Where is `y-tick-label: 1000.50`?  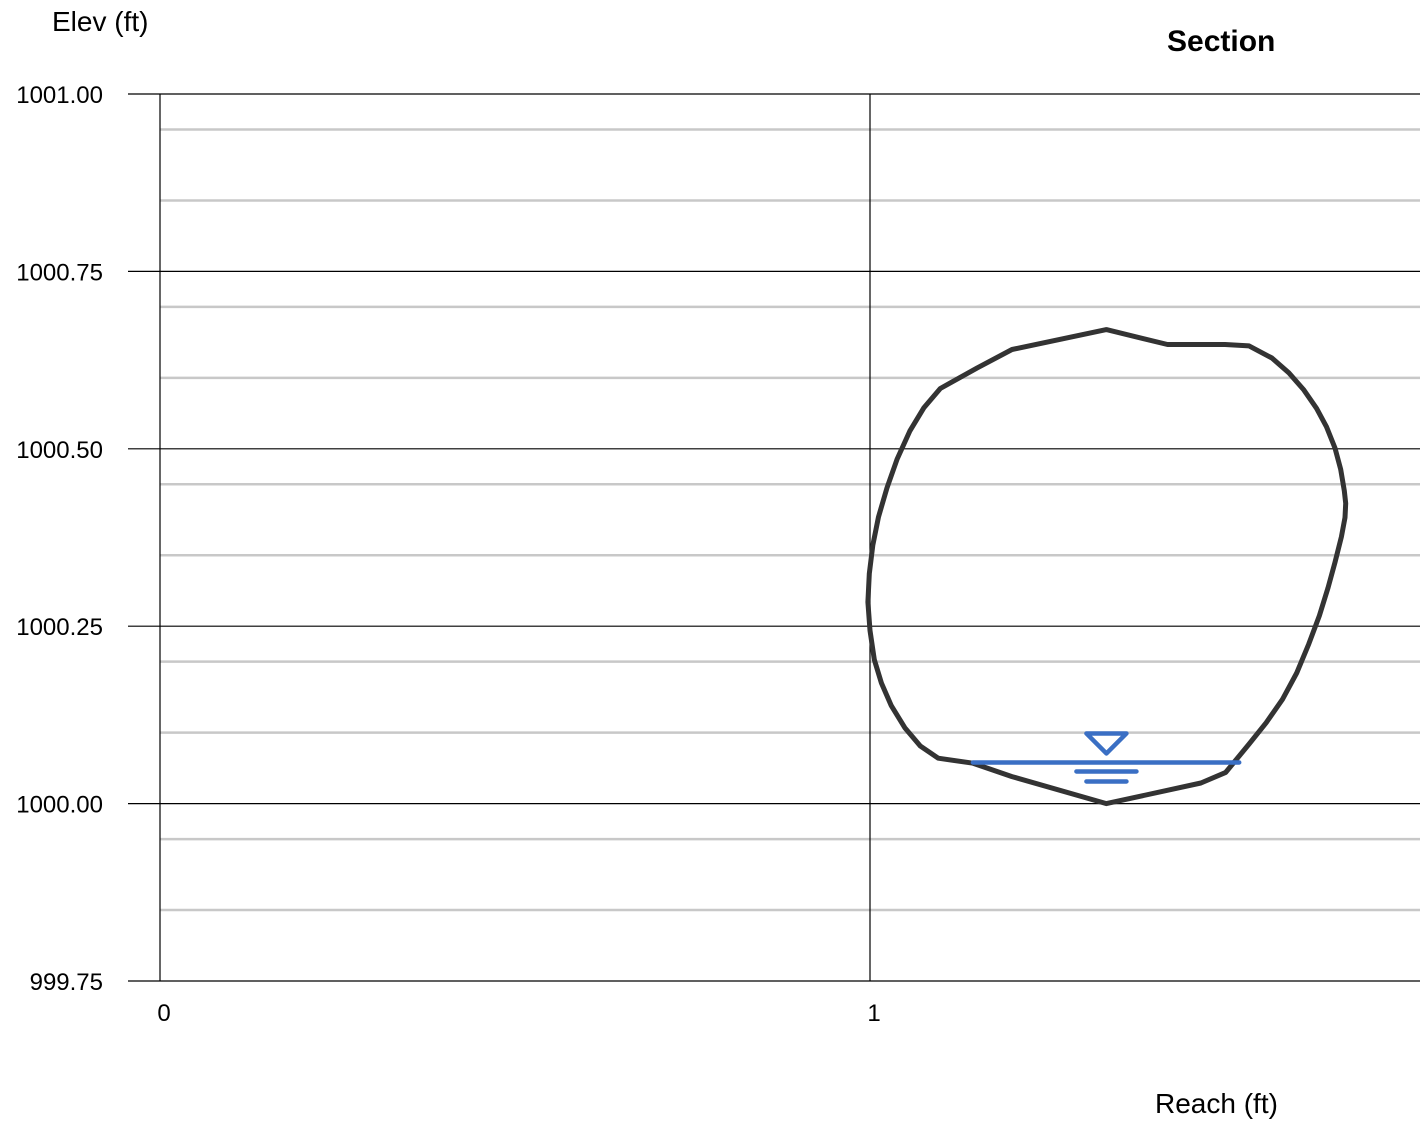 y-tick-label: 1000.50 is located at coordinates (59, 450).